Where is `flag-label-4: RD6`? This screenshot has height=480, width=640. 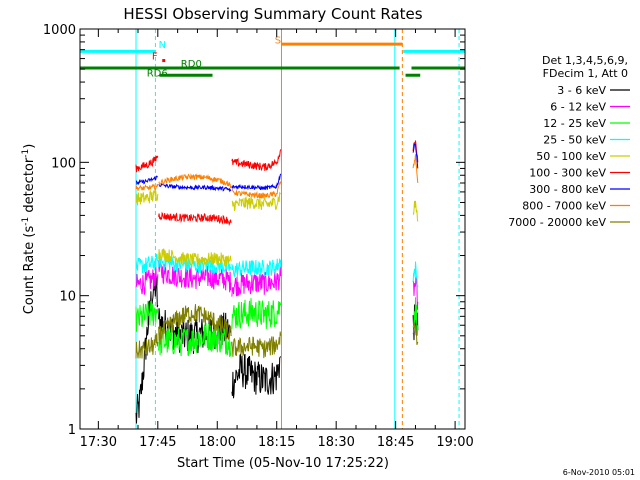
flag-label-4: RD6 is located at coordinates (157, 74).